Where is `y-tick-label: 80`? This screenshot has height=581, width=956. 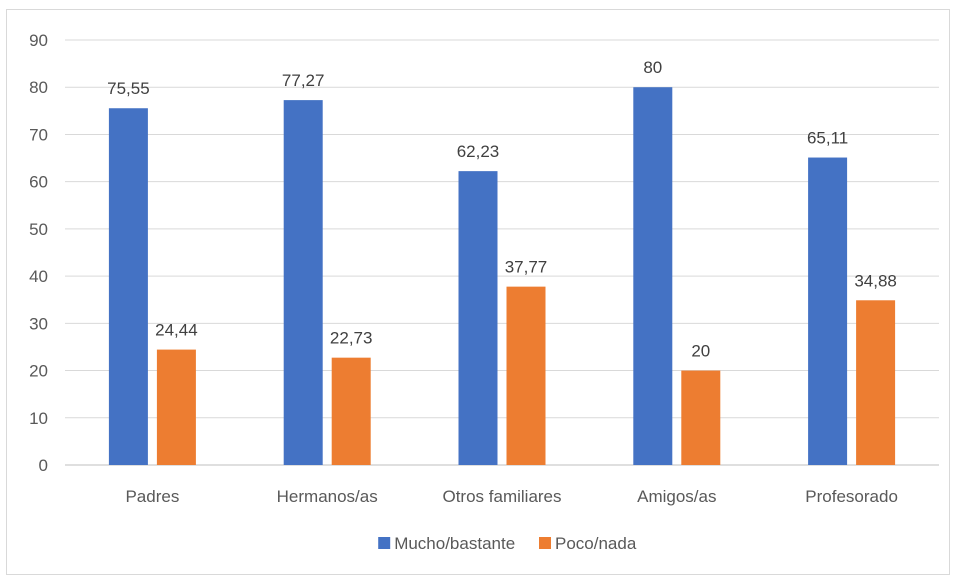
y-tick-label: 80 is located at coordinates (38, 87).